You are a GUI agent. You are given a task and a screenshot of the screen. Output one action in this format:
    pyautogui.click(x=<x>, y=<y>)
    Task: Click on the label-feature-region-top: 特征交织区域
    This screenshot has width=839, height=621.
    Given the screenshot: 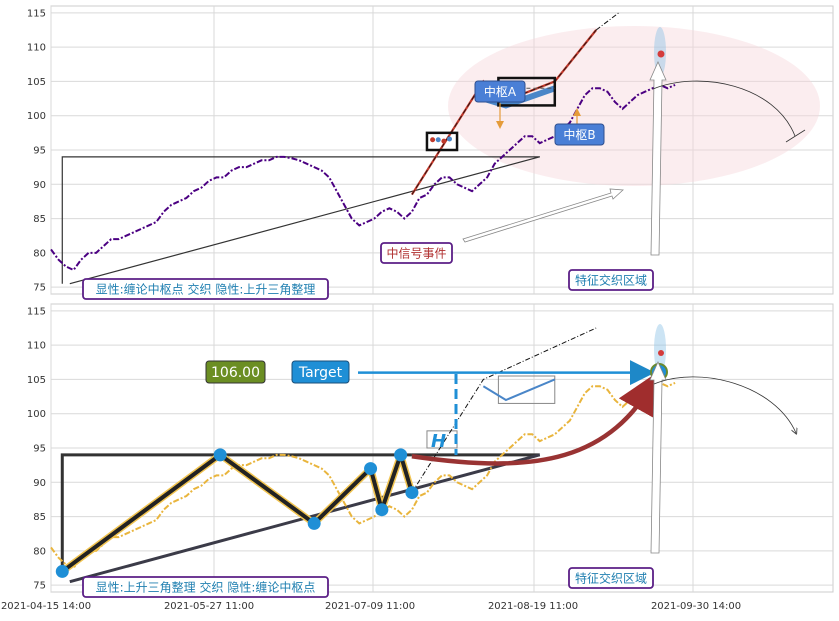 What is the action you would take?
    pyautogui.click(x=611, y=280)
    